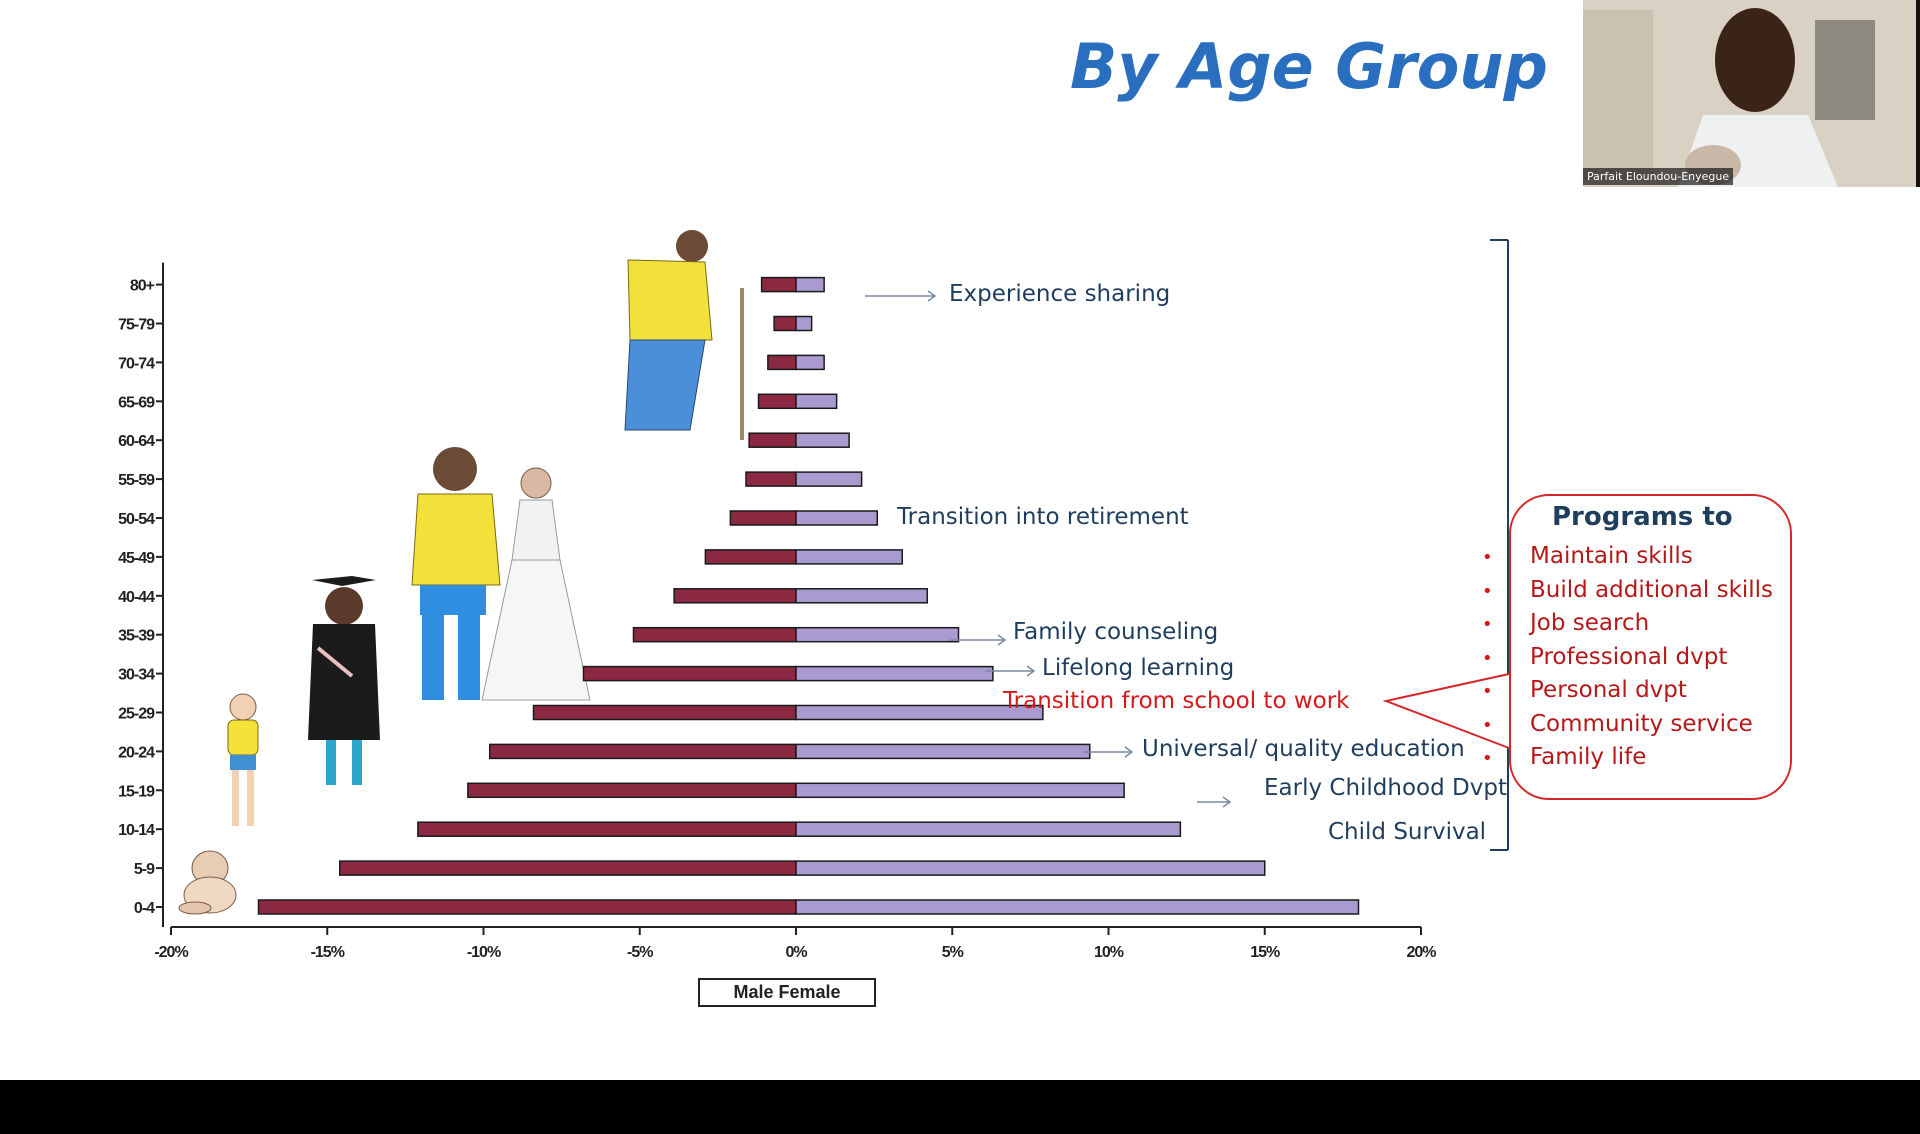 Image resolution: width=1920 pixels, height=1134 pixels. What do you see at coordinates (456, 573) in the screenshot?
I see `adult-man-illustration` at bounding box center [456, 573].